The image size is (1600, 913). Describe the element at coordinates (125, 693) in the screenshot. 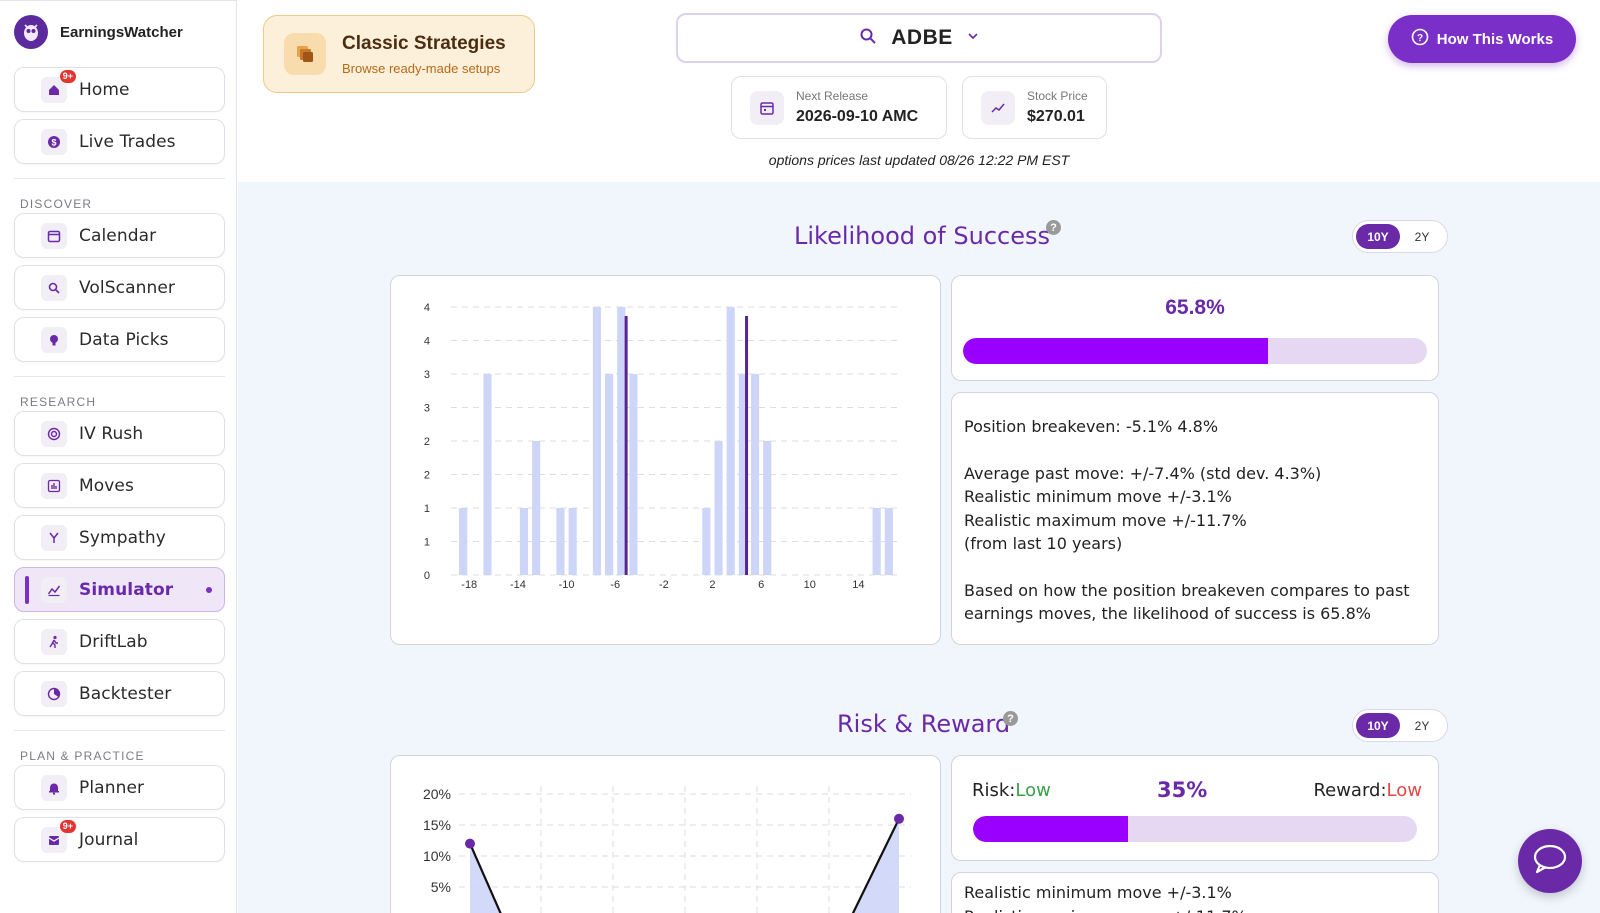

I see `sidebar-item-label: Backtester` at that location.